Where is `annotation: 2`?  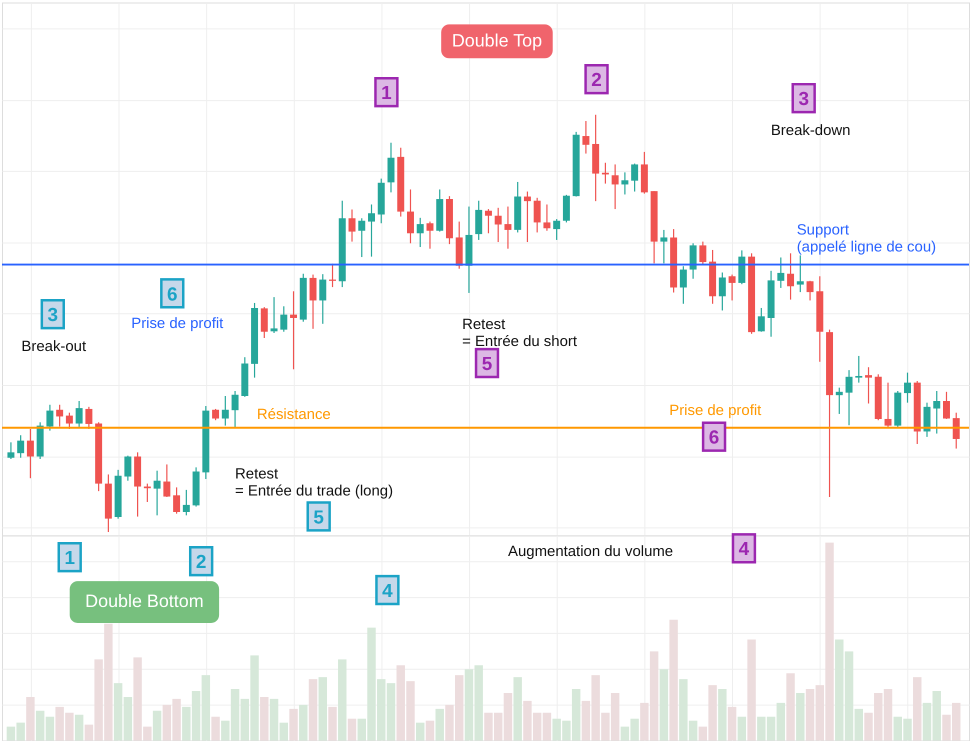 annotation: 2 is located at coordinates (201, 563).